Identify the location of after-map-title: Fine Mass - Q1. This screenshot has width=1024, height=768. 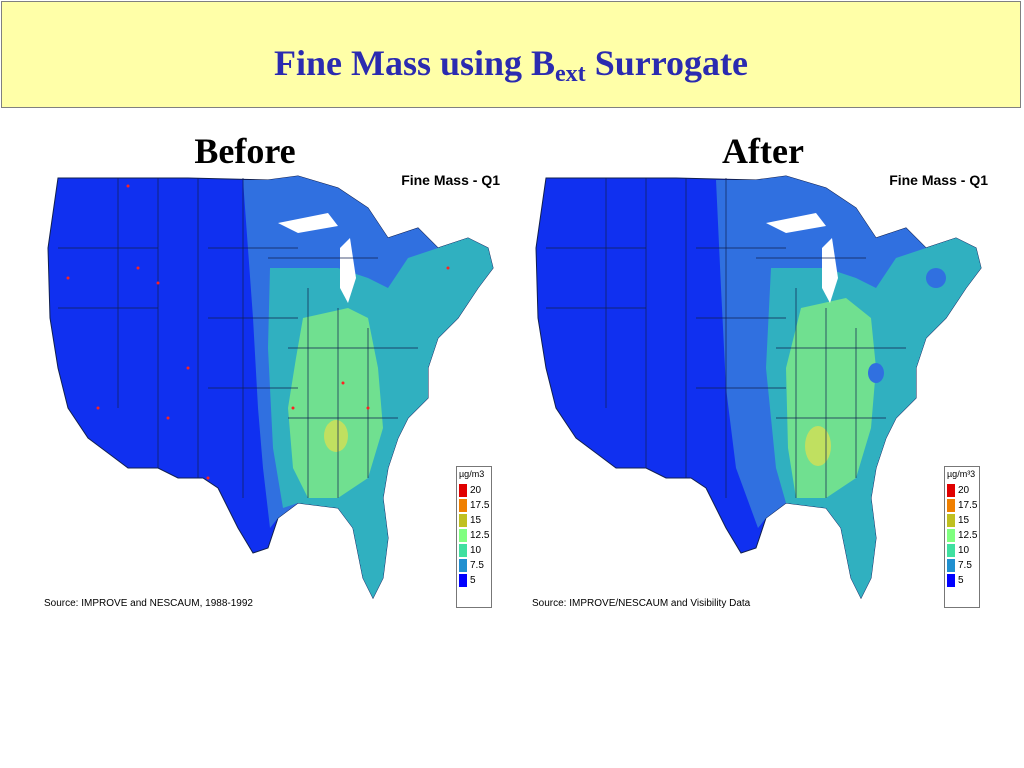
(938, 180).